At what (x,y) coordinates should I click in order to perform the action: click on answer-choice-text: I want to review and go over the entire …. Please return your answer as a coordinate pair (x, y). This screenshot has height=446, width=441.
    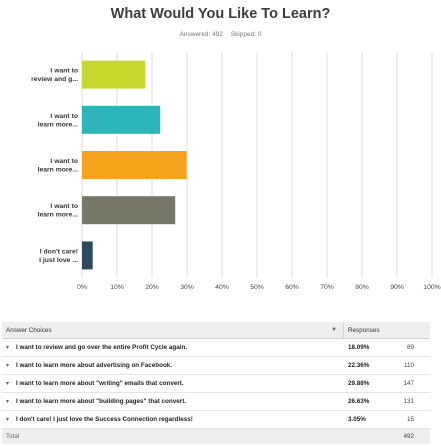
    Looking at the image, I should click on (102, 347).